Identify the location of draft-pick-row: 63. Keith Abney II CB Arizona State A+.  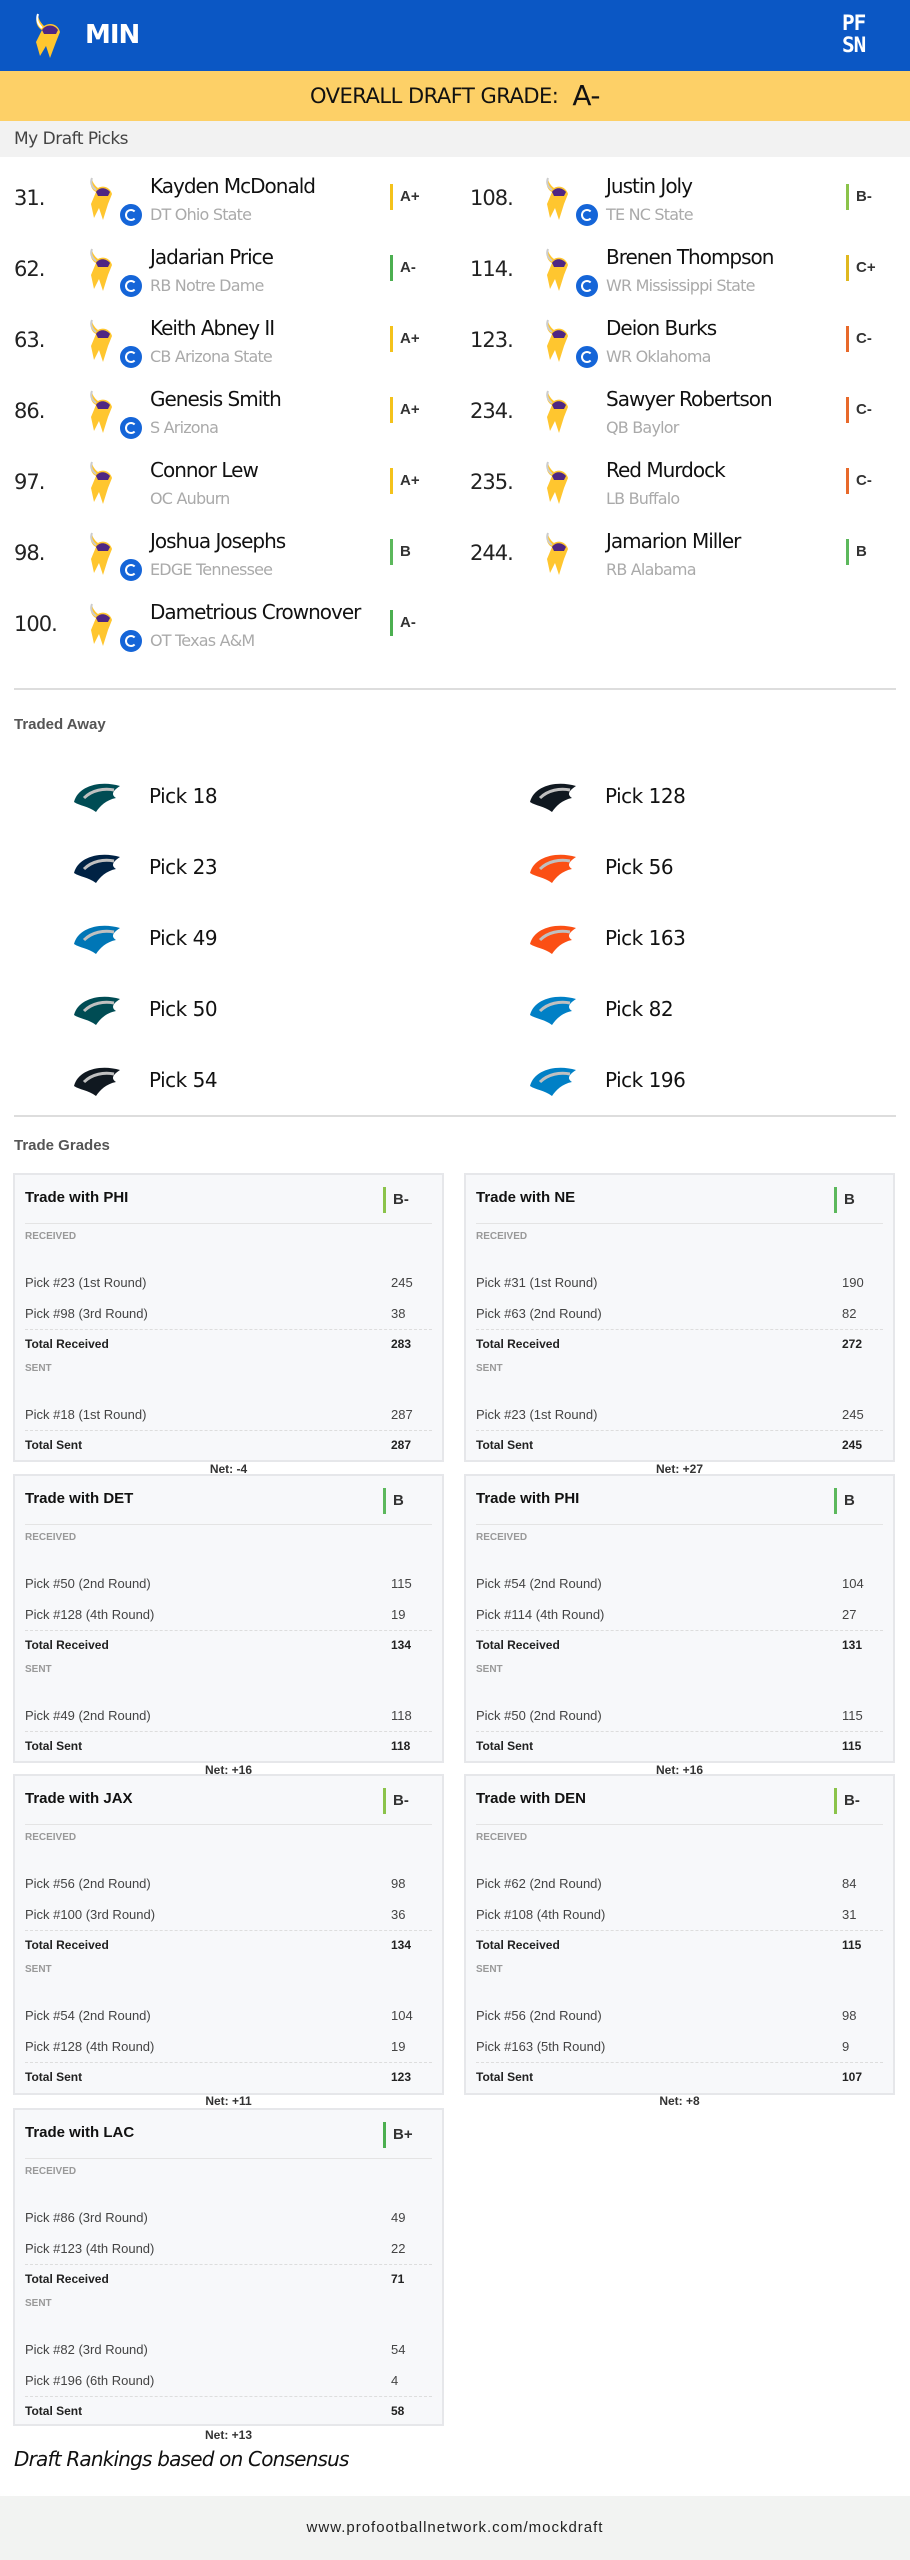
(234, 350).